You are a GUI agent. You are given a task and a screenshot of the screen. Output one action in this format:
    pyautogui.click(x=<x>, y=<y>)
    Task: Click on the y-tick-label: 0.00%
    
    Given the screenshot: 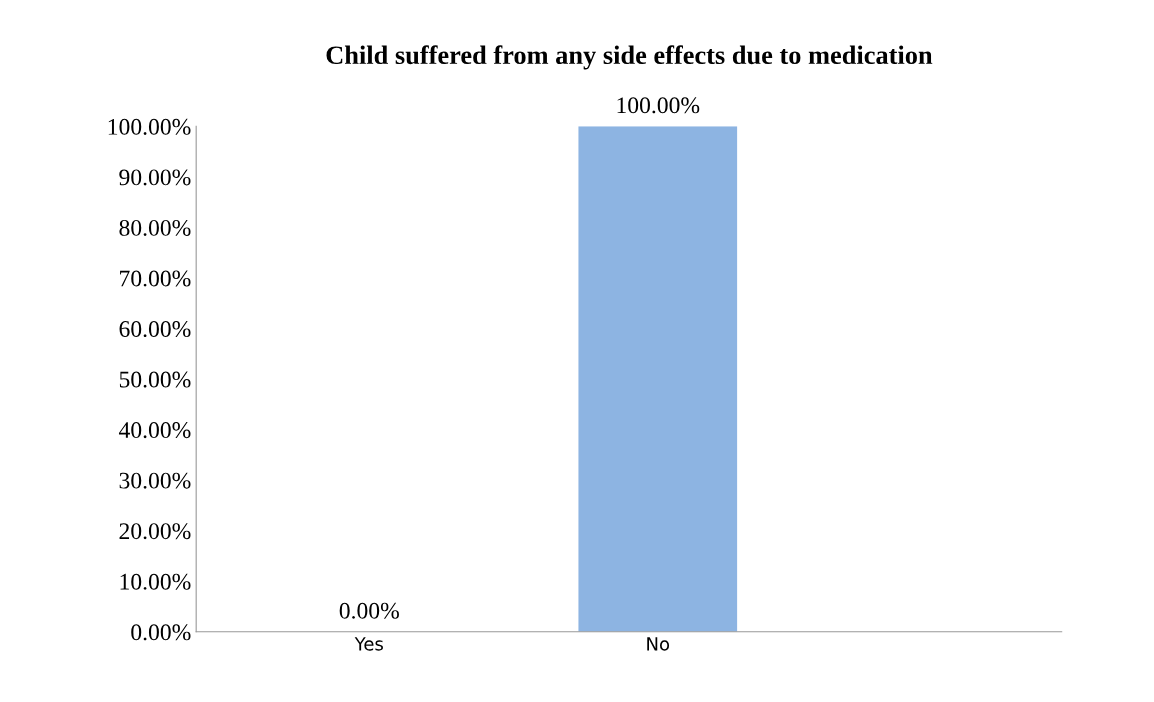 What is the action you would take?
    pyautogui.click(x=161, y=632)
    